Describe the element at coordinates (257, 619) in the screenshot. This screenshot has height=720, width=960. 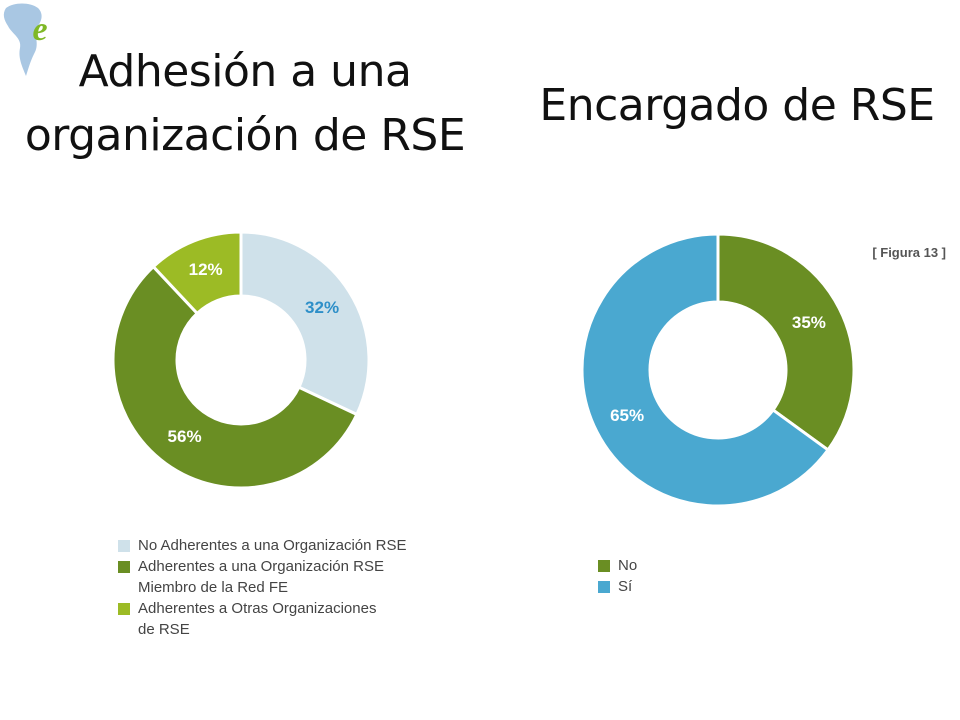
I see `legend-label: Adherentes a Otras Organizaciones de RSE` at that location.